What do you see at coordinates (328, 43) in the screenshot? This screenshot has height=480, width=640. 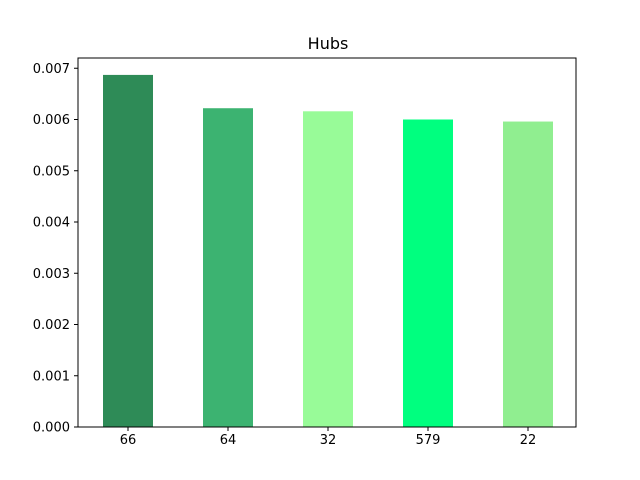 I see `chart-title: Hubs` at bounding box center [328, 43].